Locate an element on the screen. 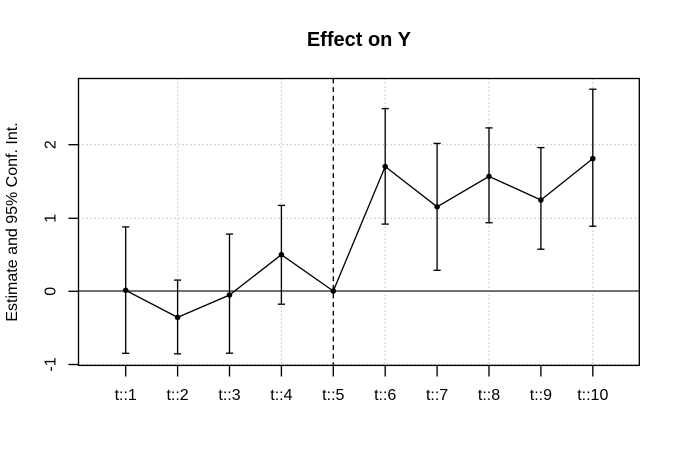  svg-text: 1 is located at coordinates (51, 218).